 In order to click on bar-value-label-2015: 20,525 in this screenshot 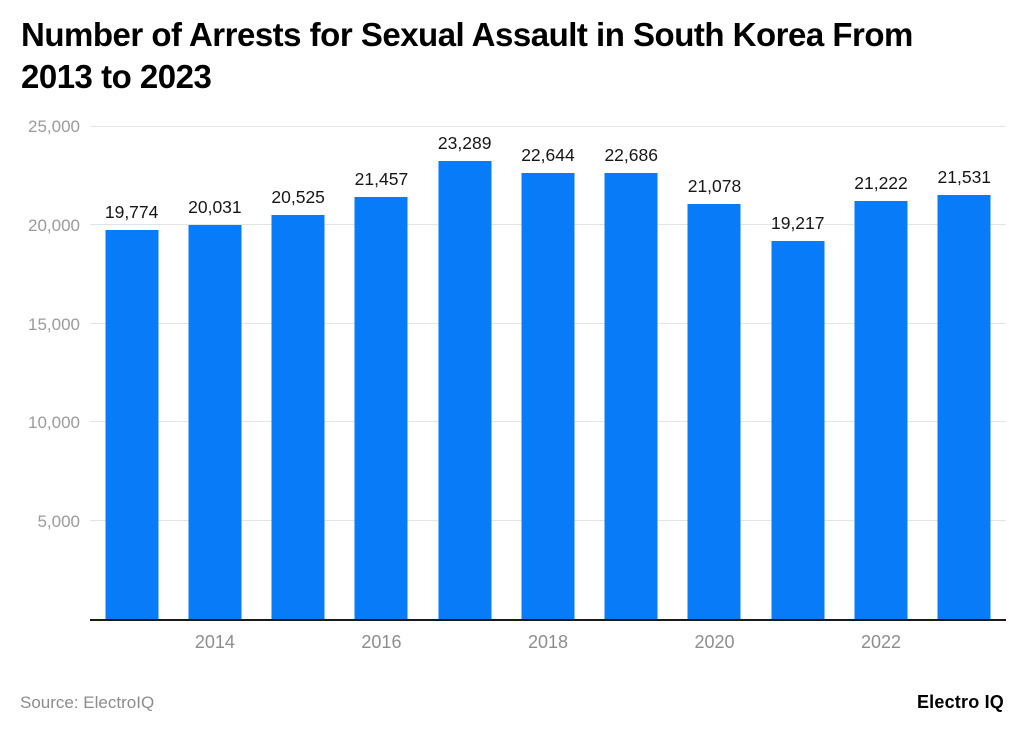, I will do `click(298, 197)`.